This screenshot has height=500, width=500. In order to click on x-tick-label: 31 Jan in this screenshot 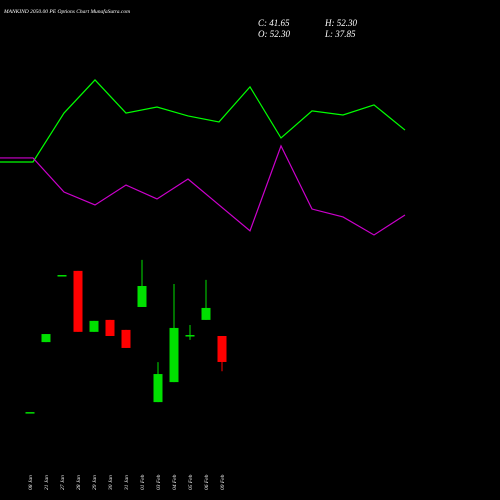, I will do `click(127, 483)`.